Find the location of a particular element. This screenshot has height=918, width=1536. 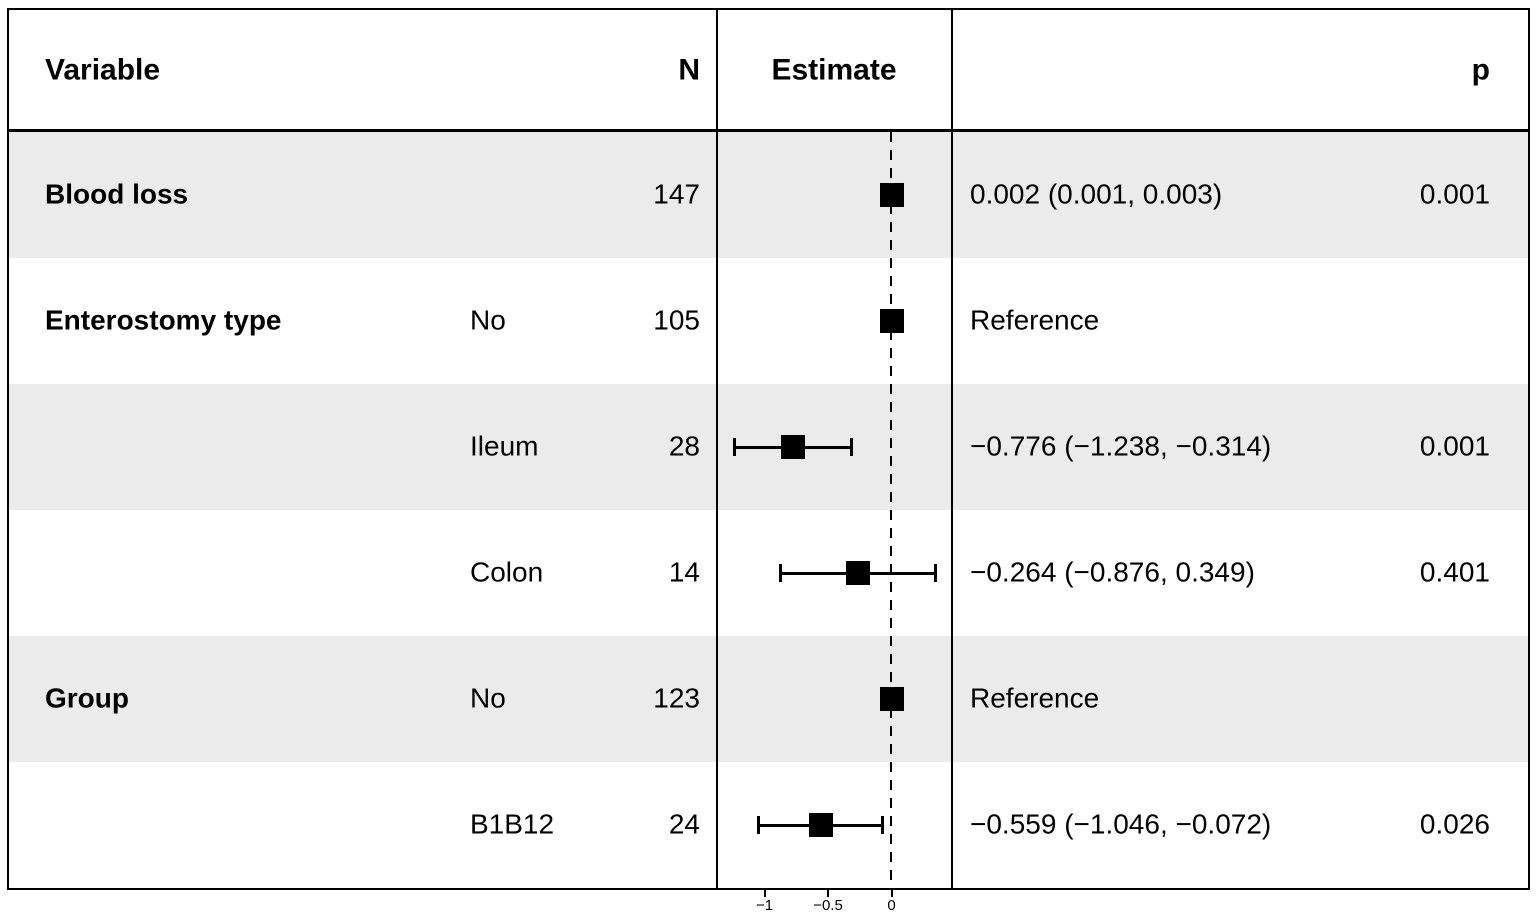

column-divider-right is located at coordinates (952, 449).